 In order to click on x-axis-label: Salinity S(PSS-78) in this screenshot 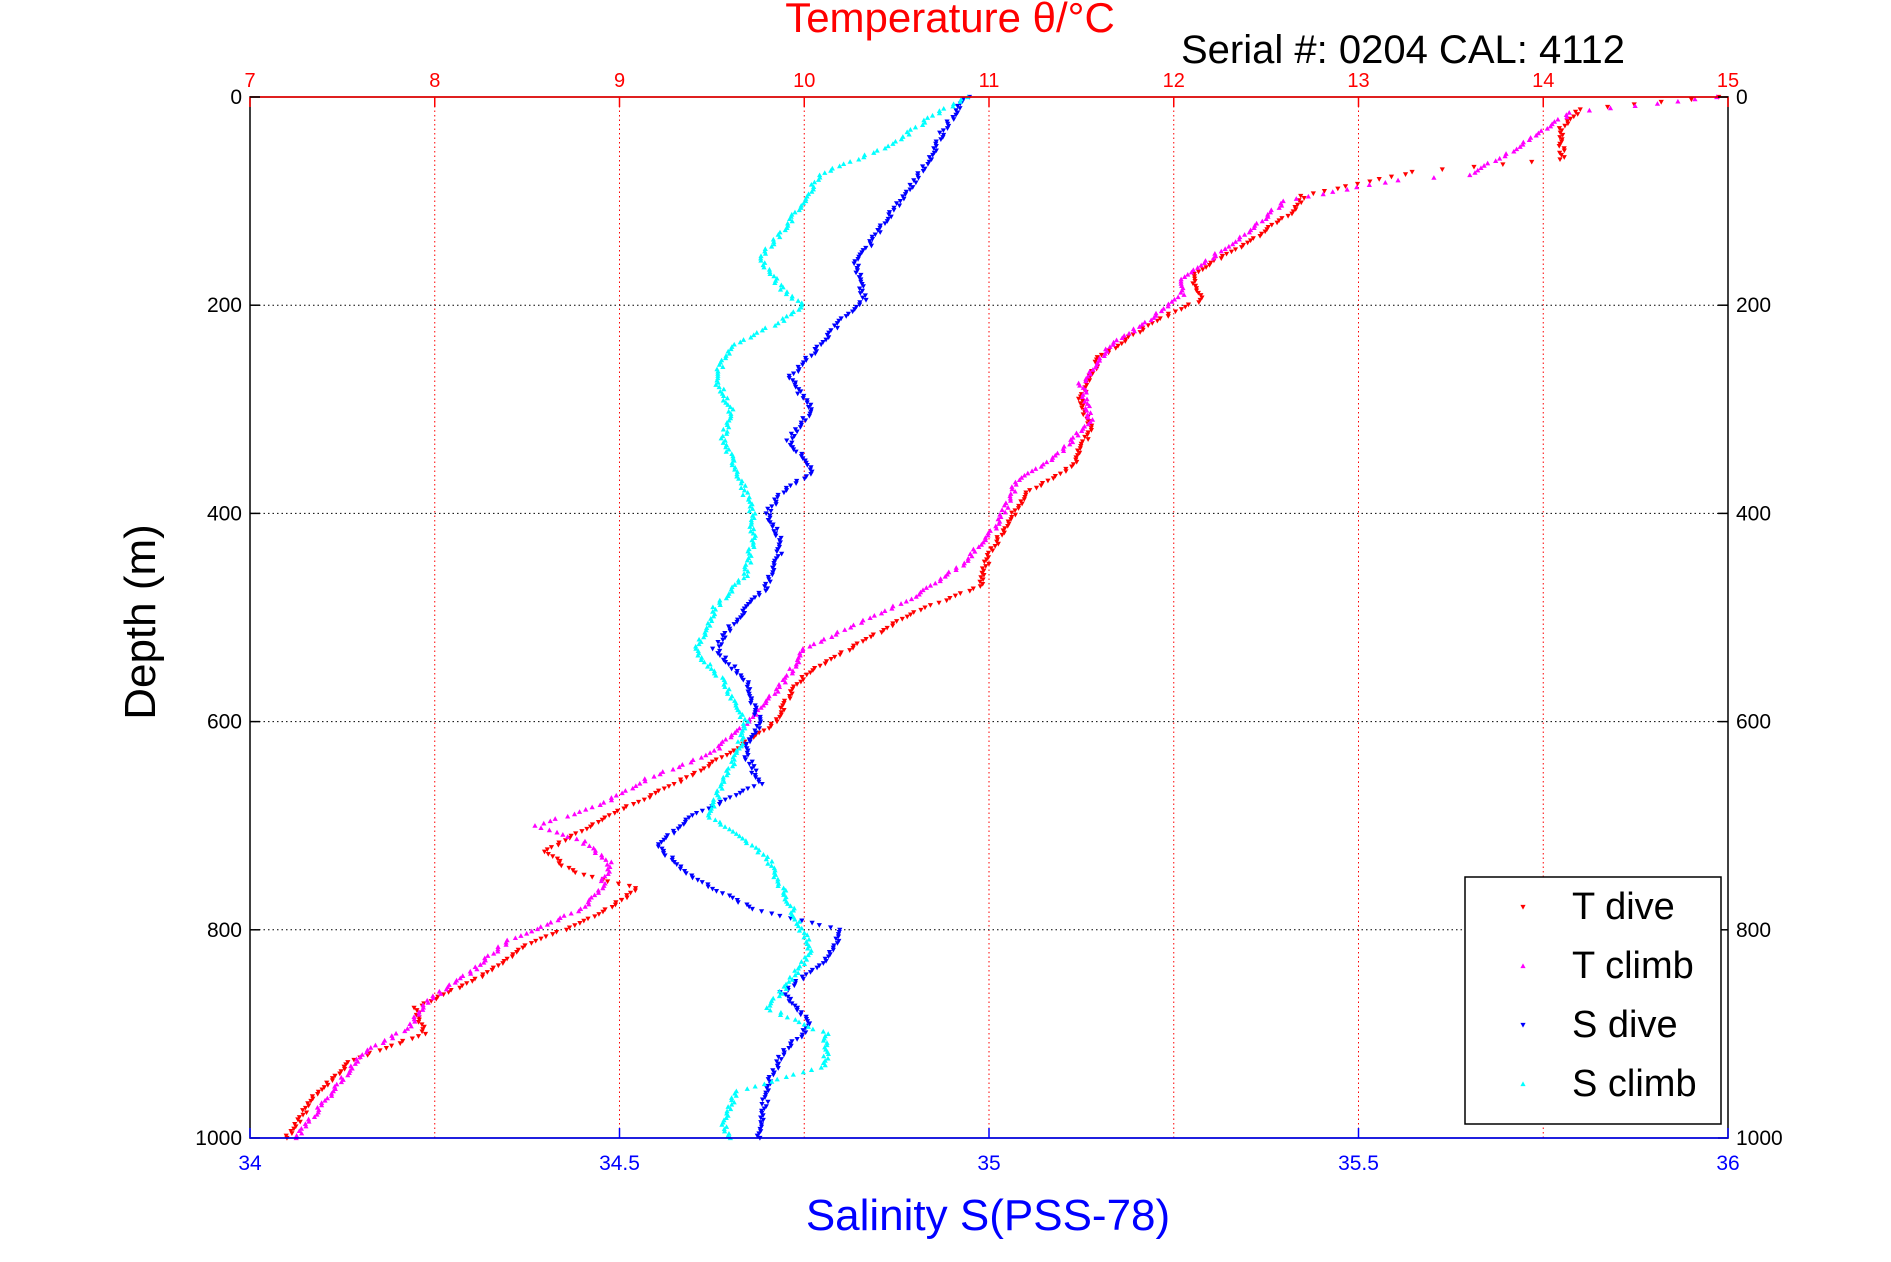, I will do `click(988, 1215)`.